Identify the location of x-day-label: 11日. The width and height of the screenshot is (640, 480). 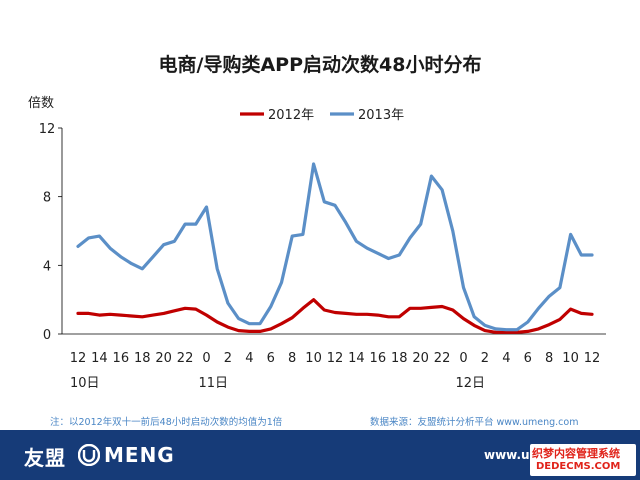
(214, 383).